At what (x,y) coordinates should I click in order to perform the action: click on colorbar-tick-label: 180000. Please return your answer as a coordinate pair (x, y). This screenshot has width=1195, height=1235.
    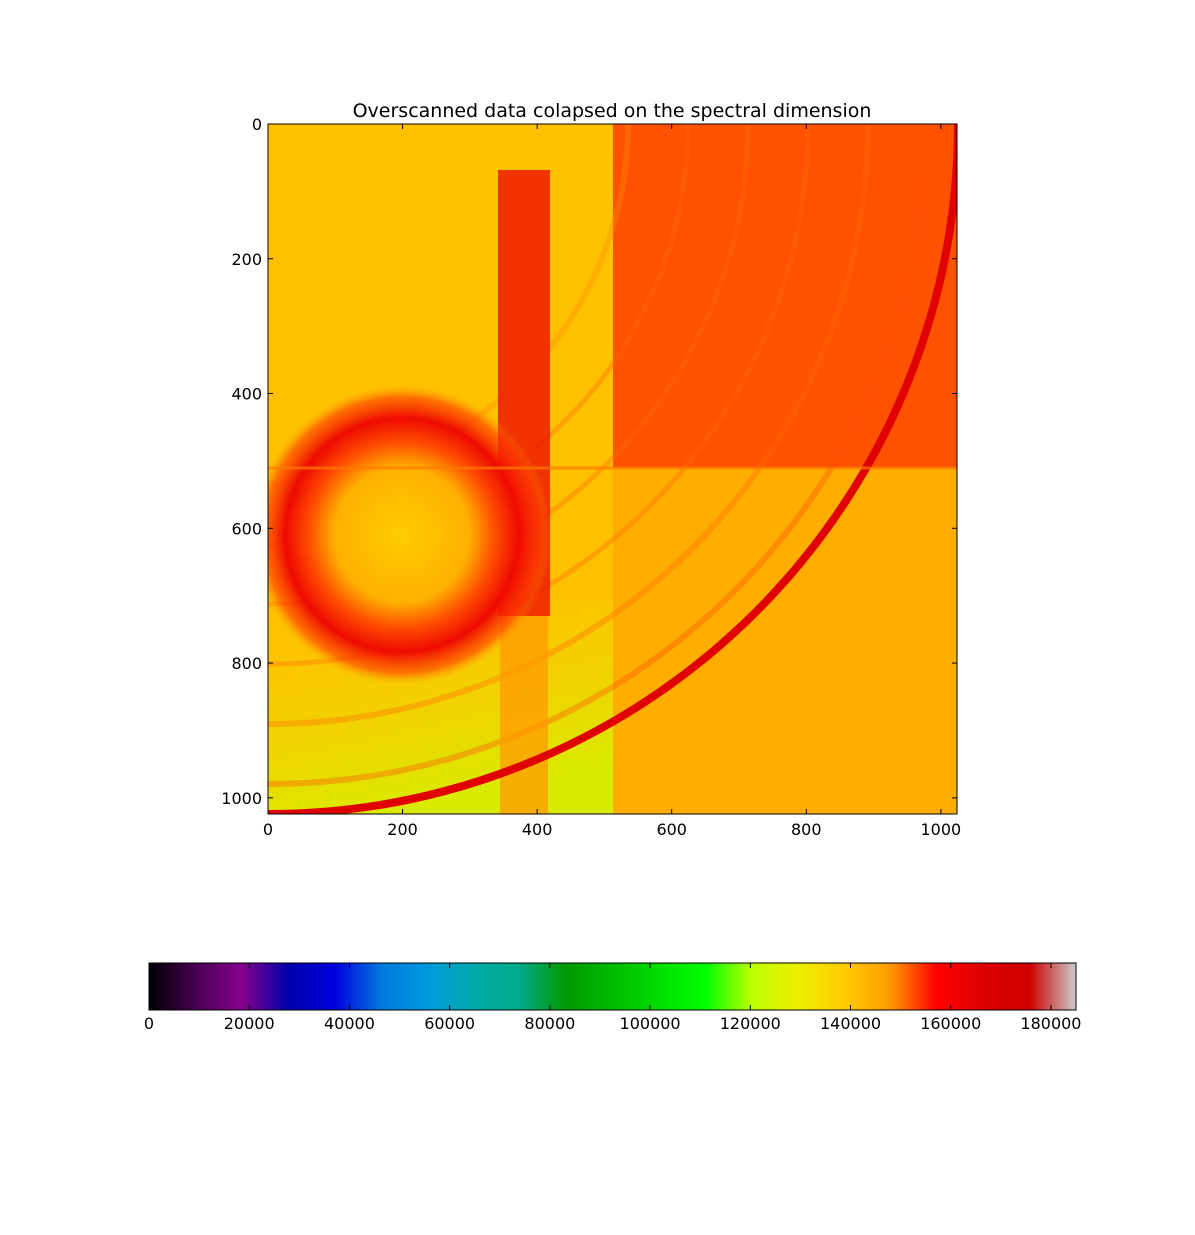
    Looking at the image, I should click on (1050, 1023).